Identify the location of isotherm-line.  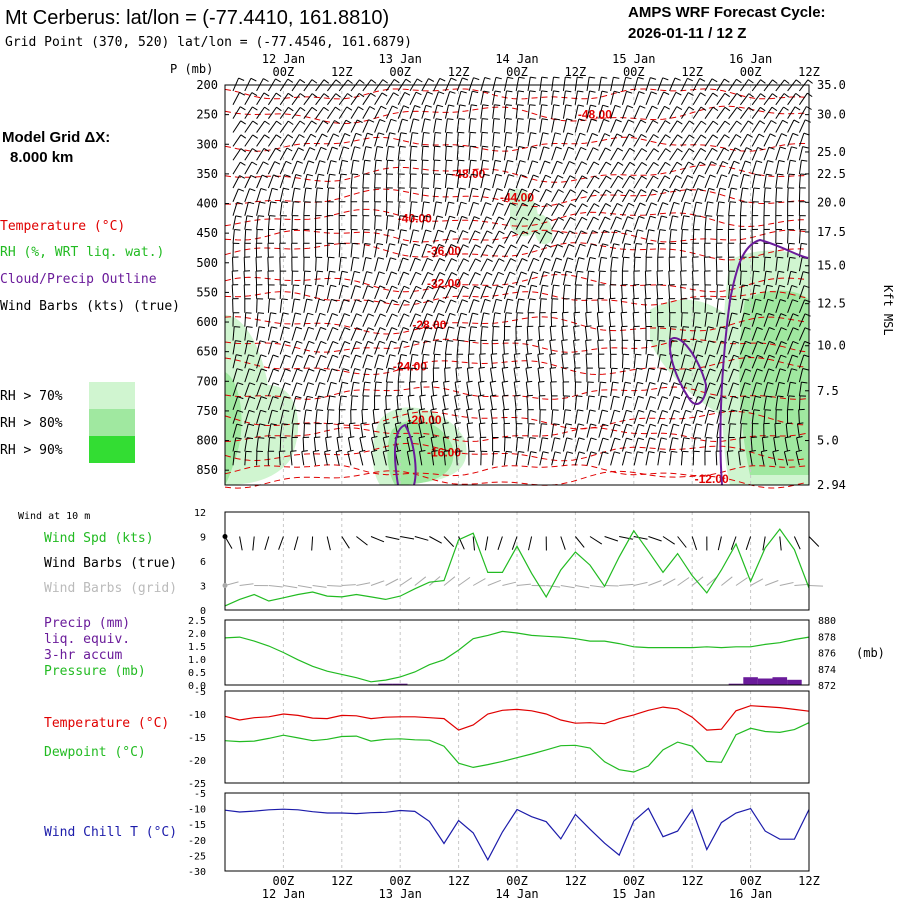
(516, 218).